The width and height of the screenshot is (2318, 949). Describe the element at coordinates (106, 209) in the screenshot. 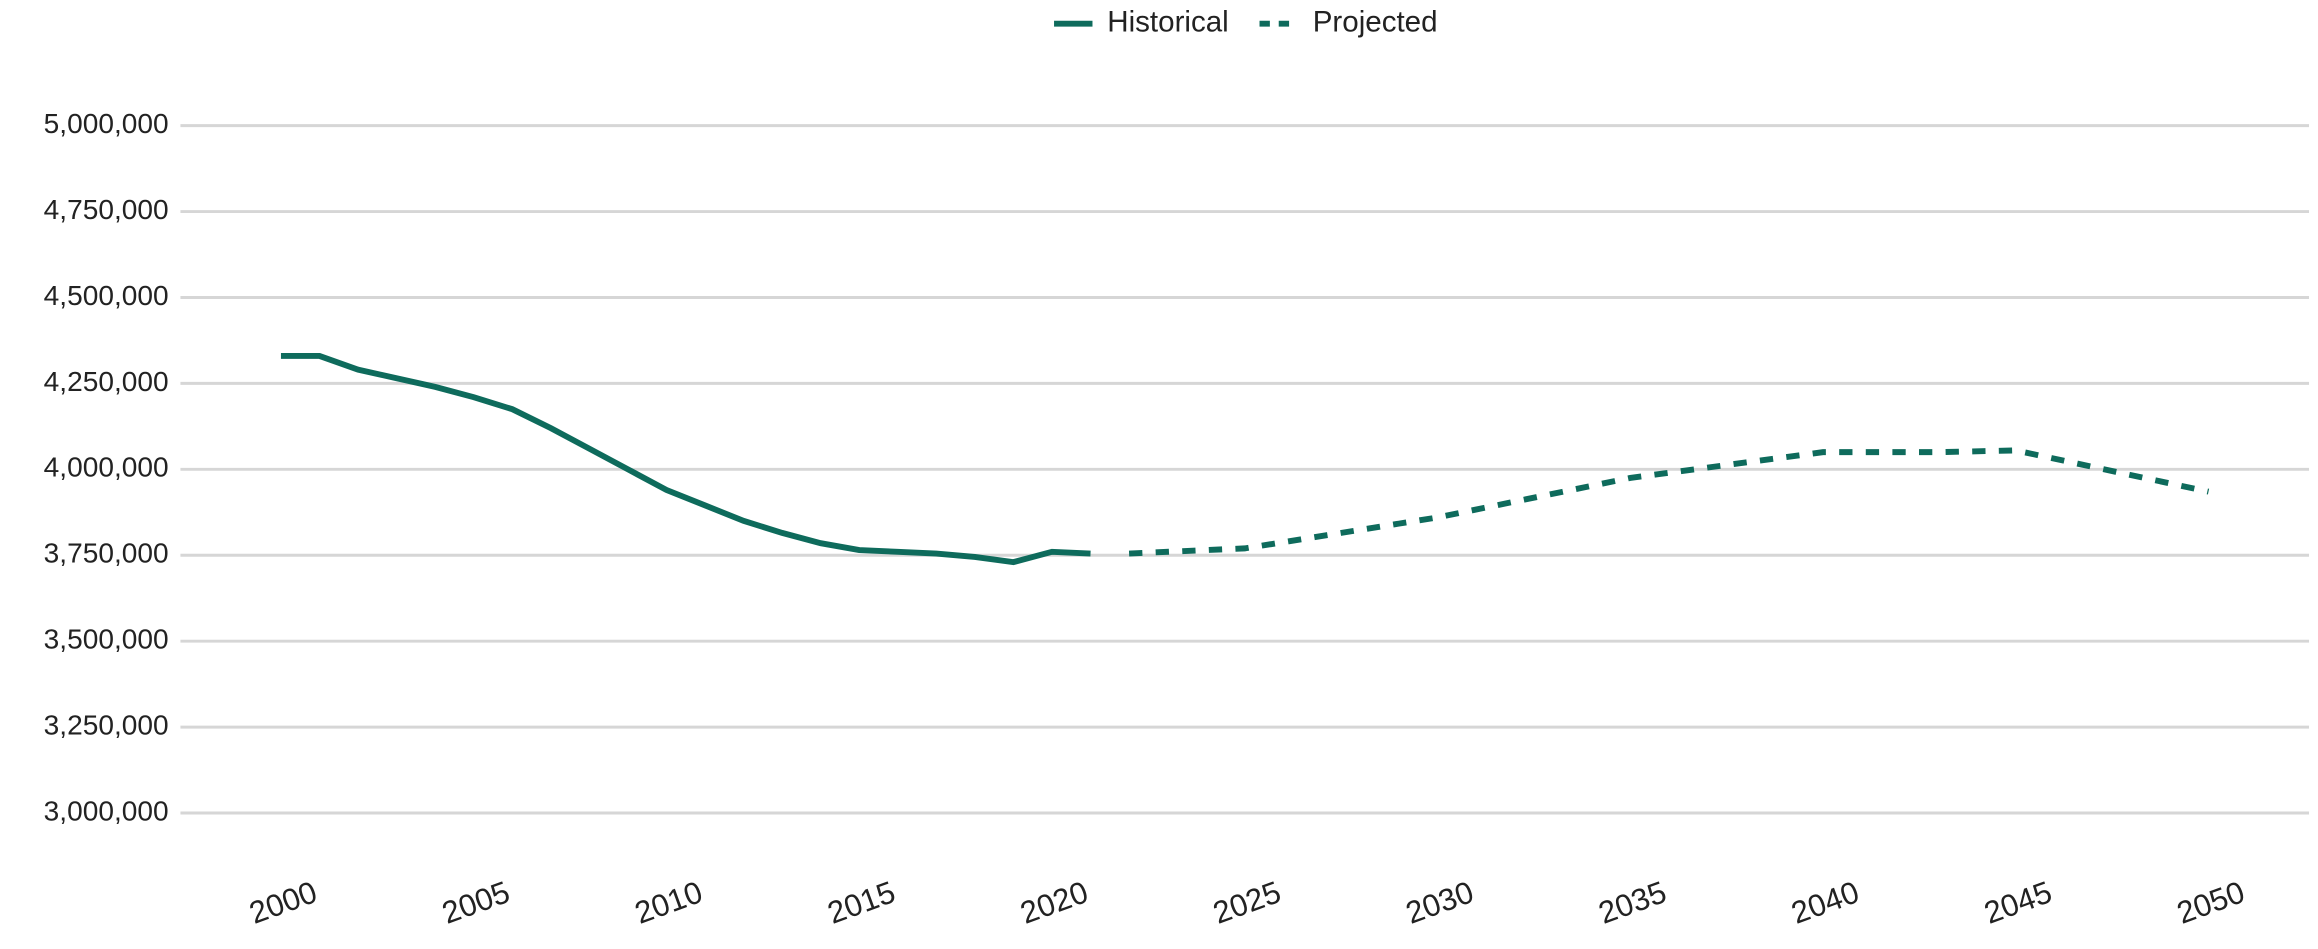

I see `y-tick-label: 4,750,000` at that location.